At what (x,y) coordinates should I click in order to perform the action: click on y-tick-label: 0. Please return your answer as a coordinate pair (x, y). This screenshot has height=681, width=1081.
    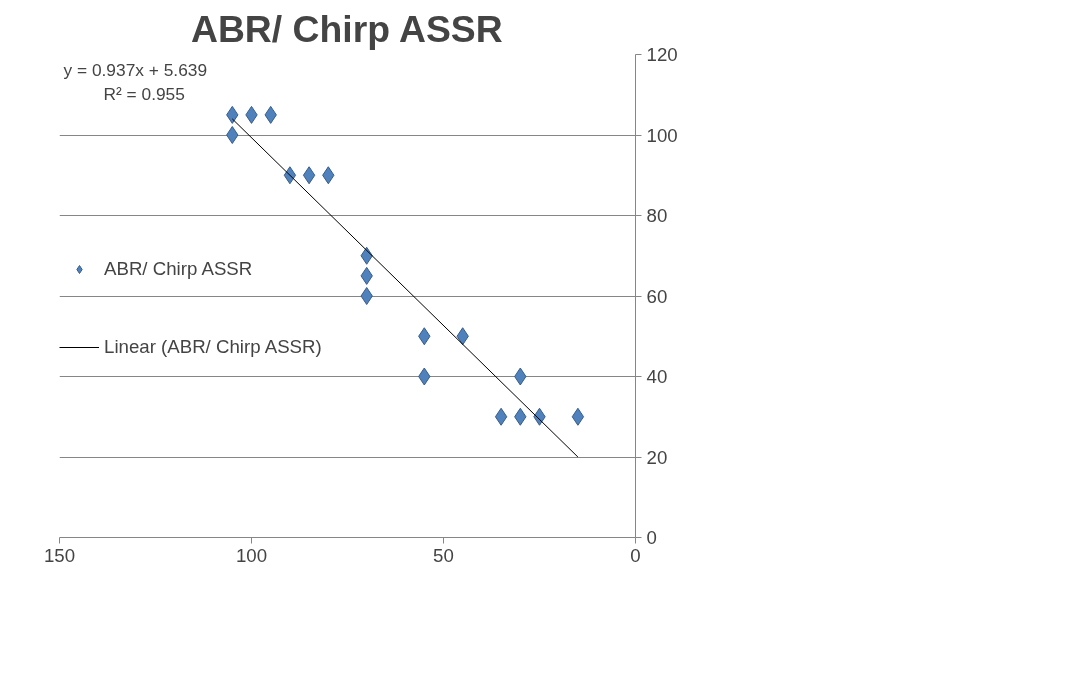
    Looking at the image, I should click on (651, 537).